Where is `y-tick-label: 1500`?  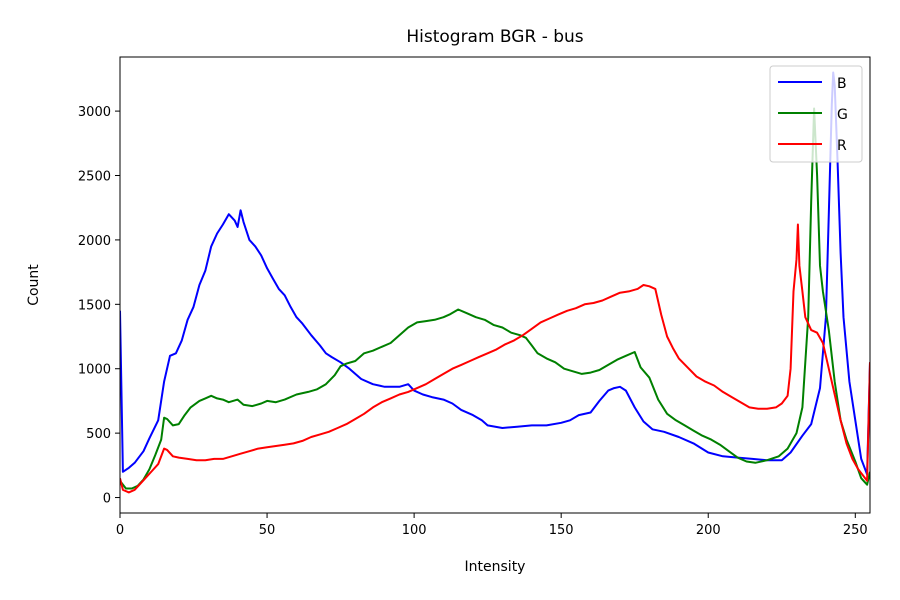
y-tick-label: 1500 is located at coordinates (94, 305).